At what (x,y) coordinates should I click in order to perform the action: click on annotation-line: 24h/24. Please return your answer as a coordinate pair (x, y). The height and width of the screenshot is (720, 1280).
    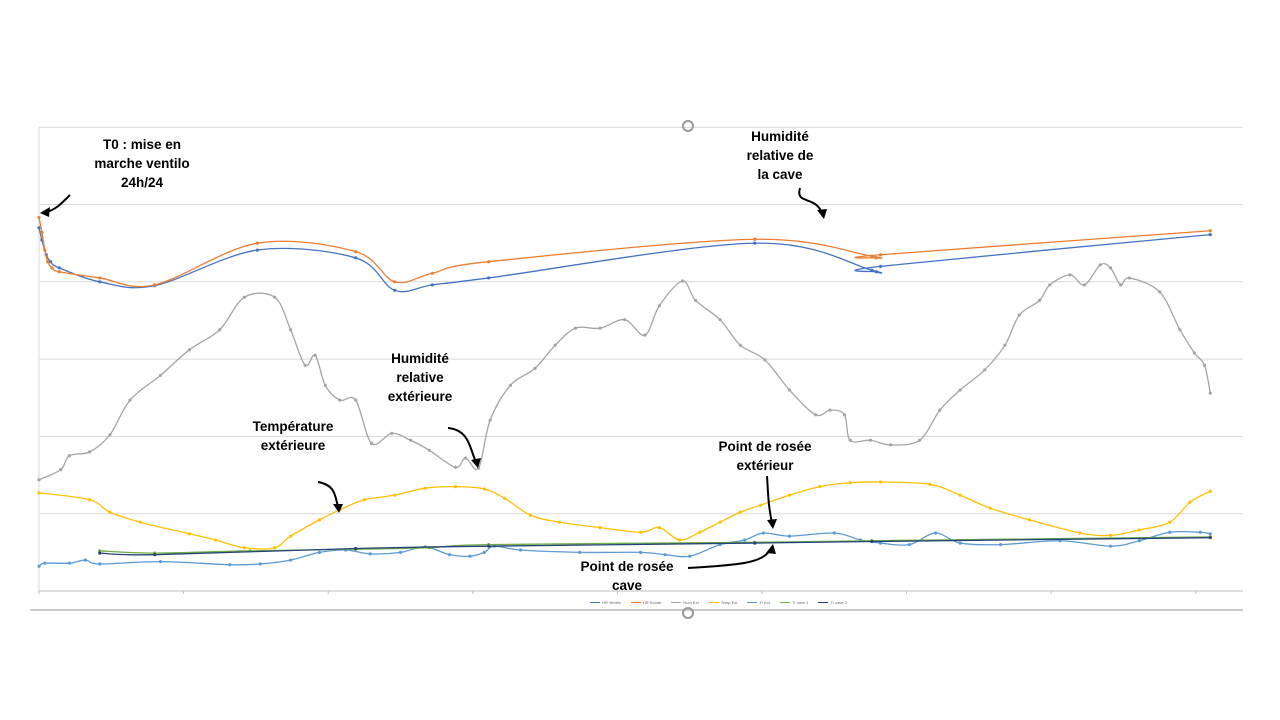
    Looking at the image, I should click on (142, 182).